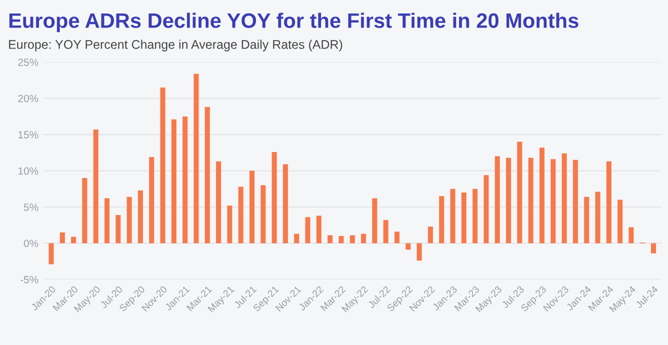 The image size is (668, 345). I want to click on y-tick-label: 0%, so click(31, 244).